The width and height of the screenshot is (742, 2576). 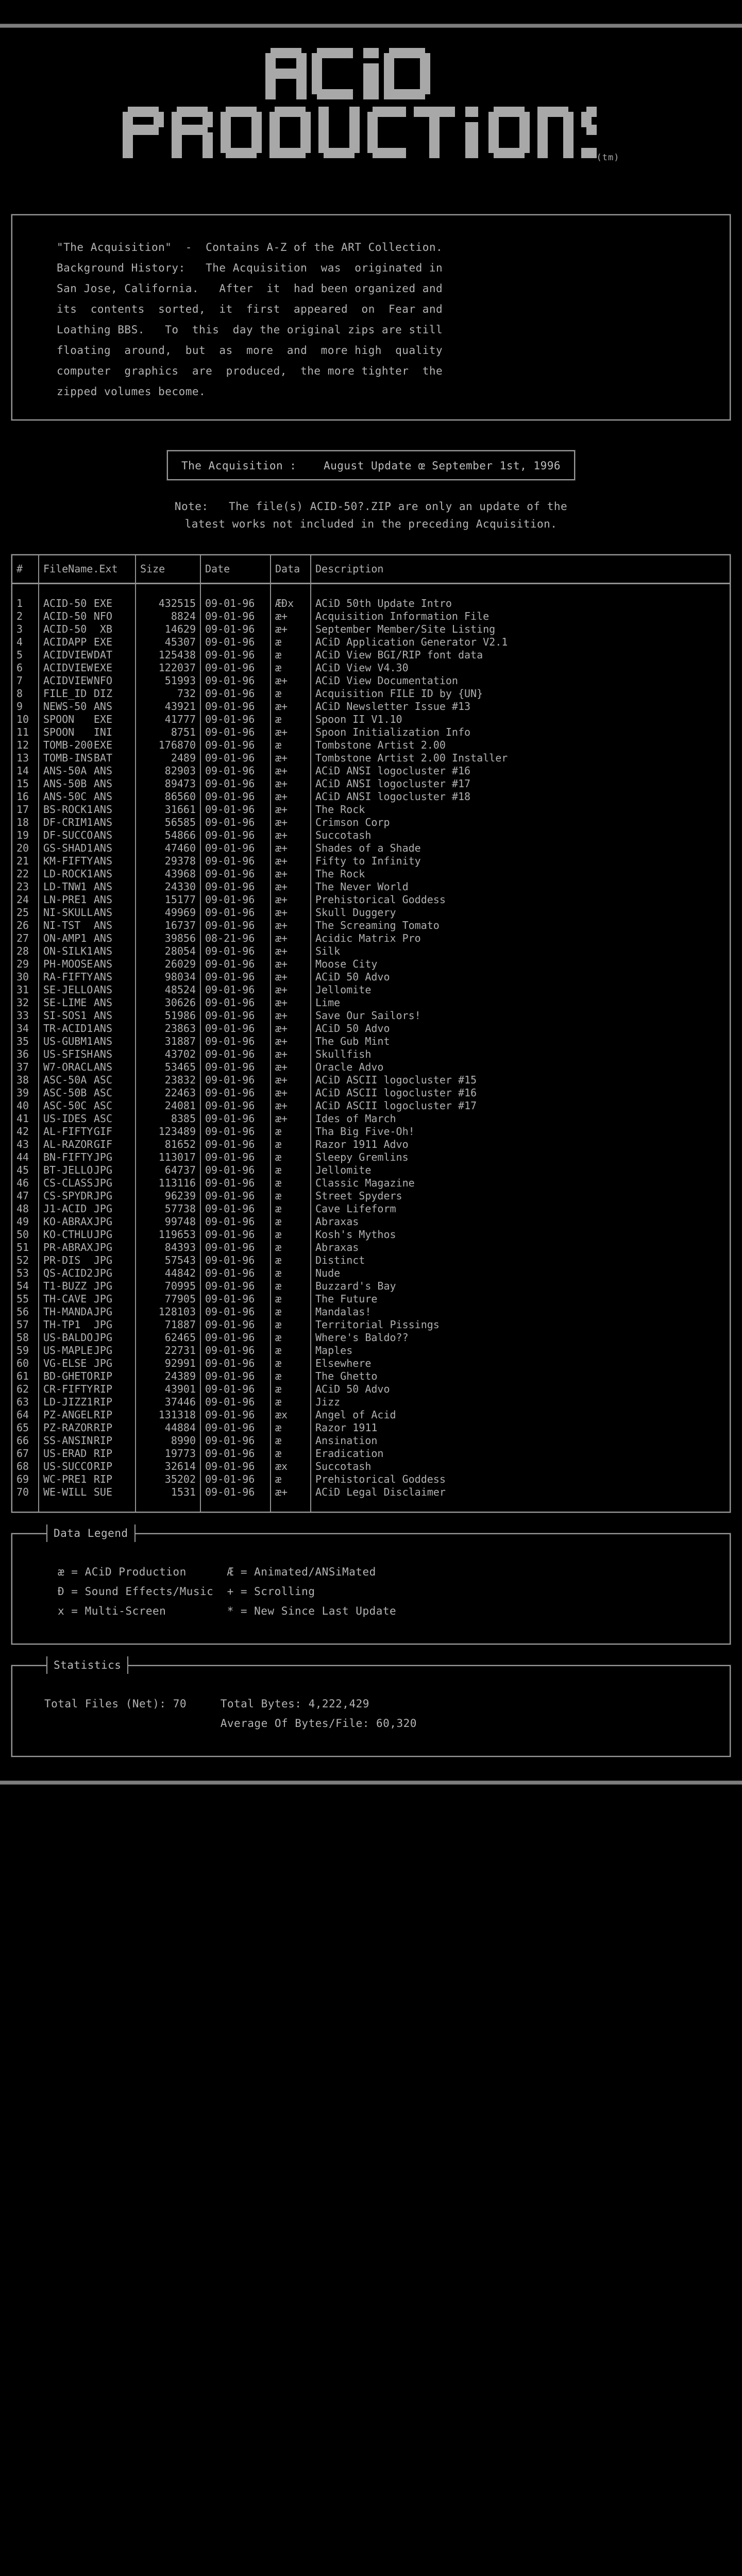 I want to click on table-row: 60 VG-ELSE JPG 92991 09-01-96 æ Elsewhere, so click(x=371, y=1363).